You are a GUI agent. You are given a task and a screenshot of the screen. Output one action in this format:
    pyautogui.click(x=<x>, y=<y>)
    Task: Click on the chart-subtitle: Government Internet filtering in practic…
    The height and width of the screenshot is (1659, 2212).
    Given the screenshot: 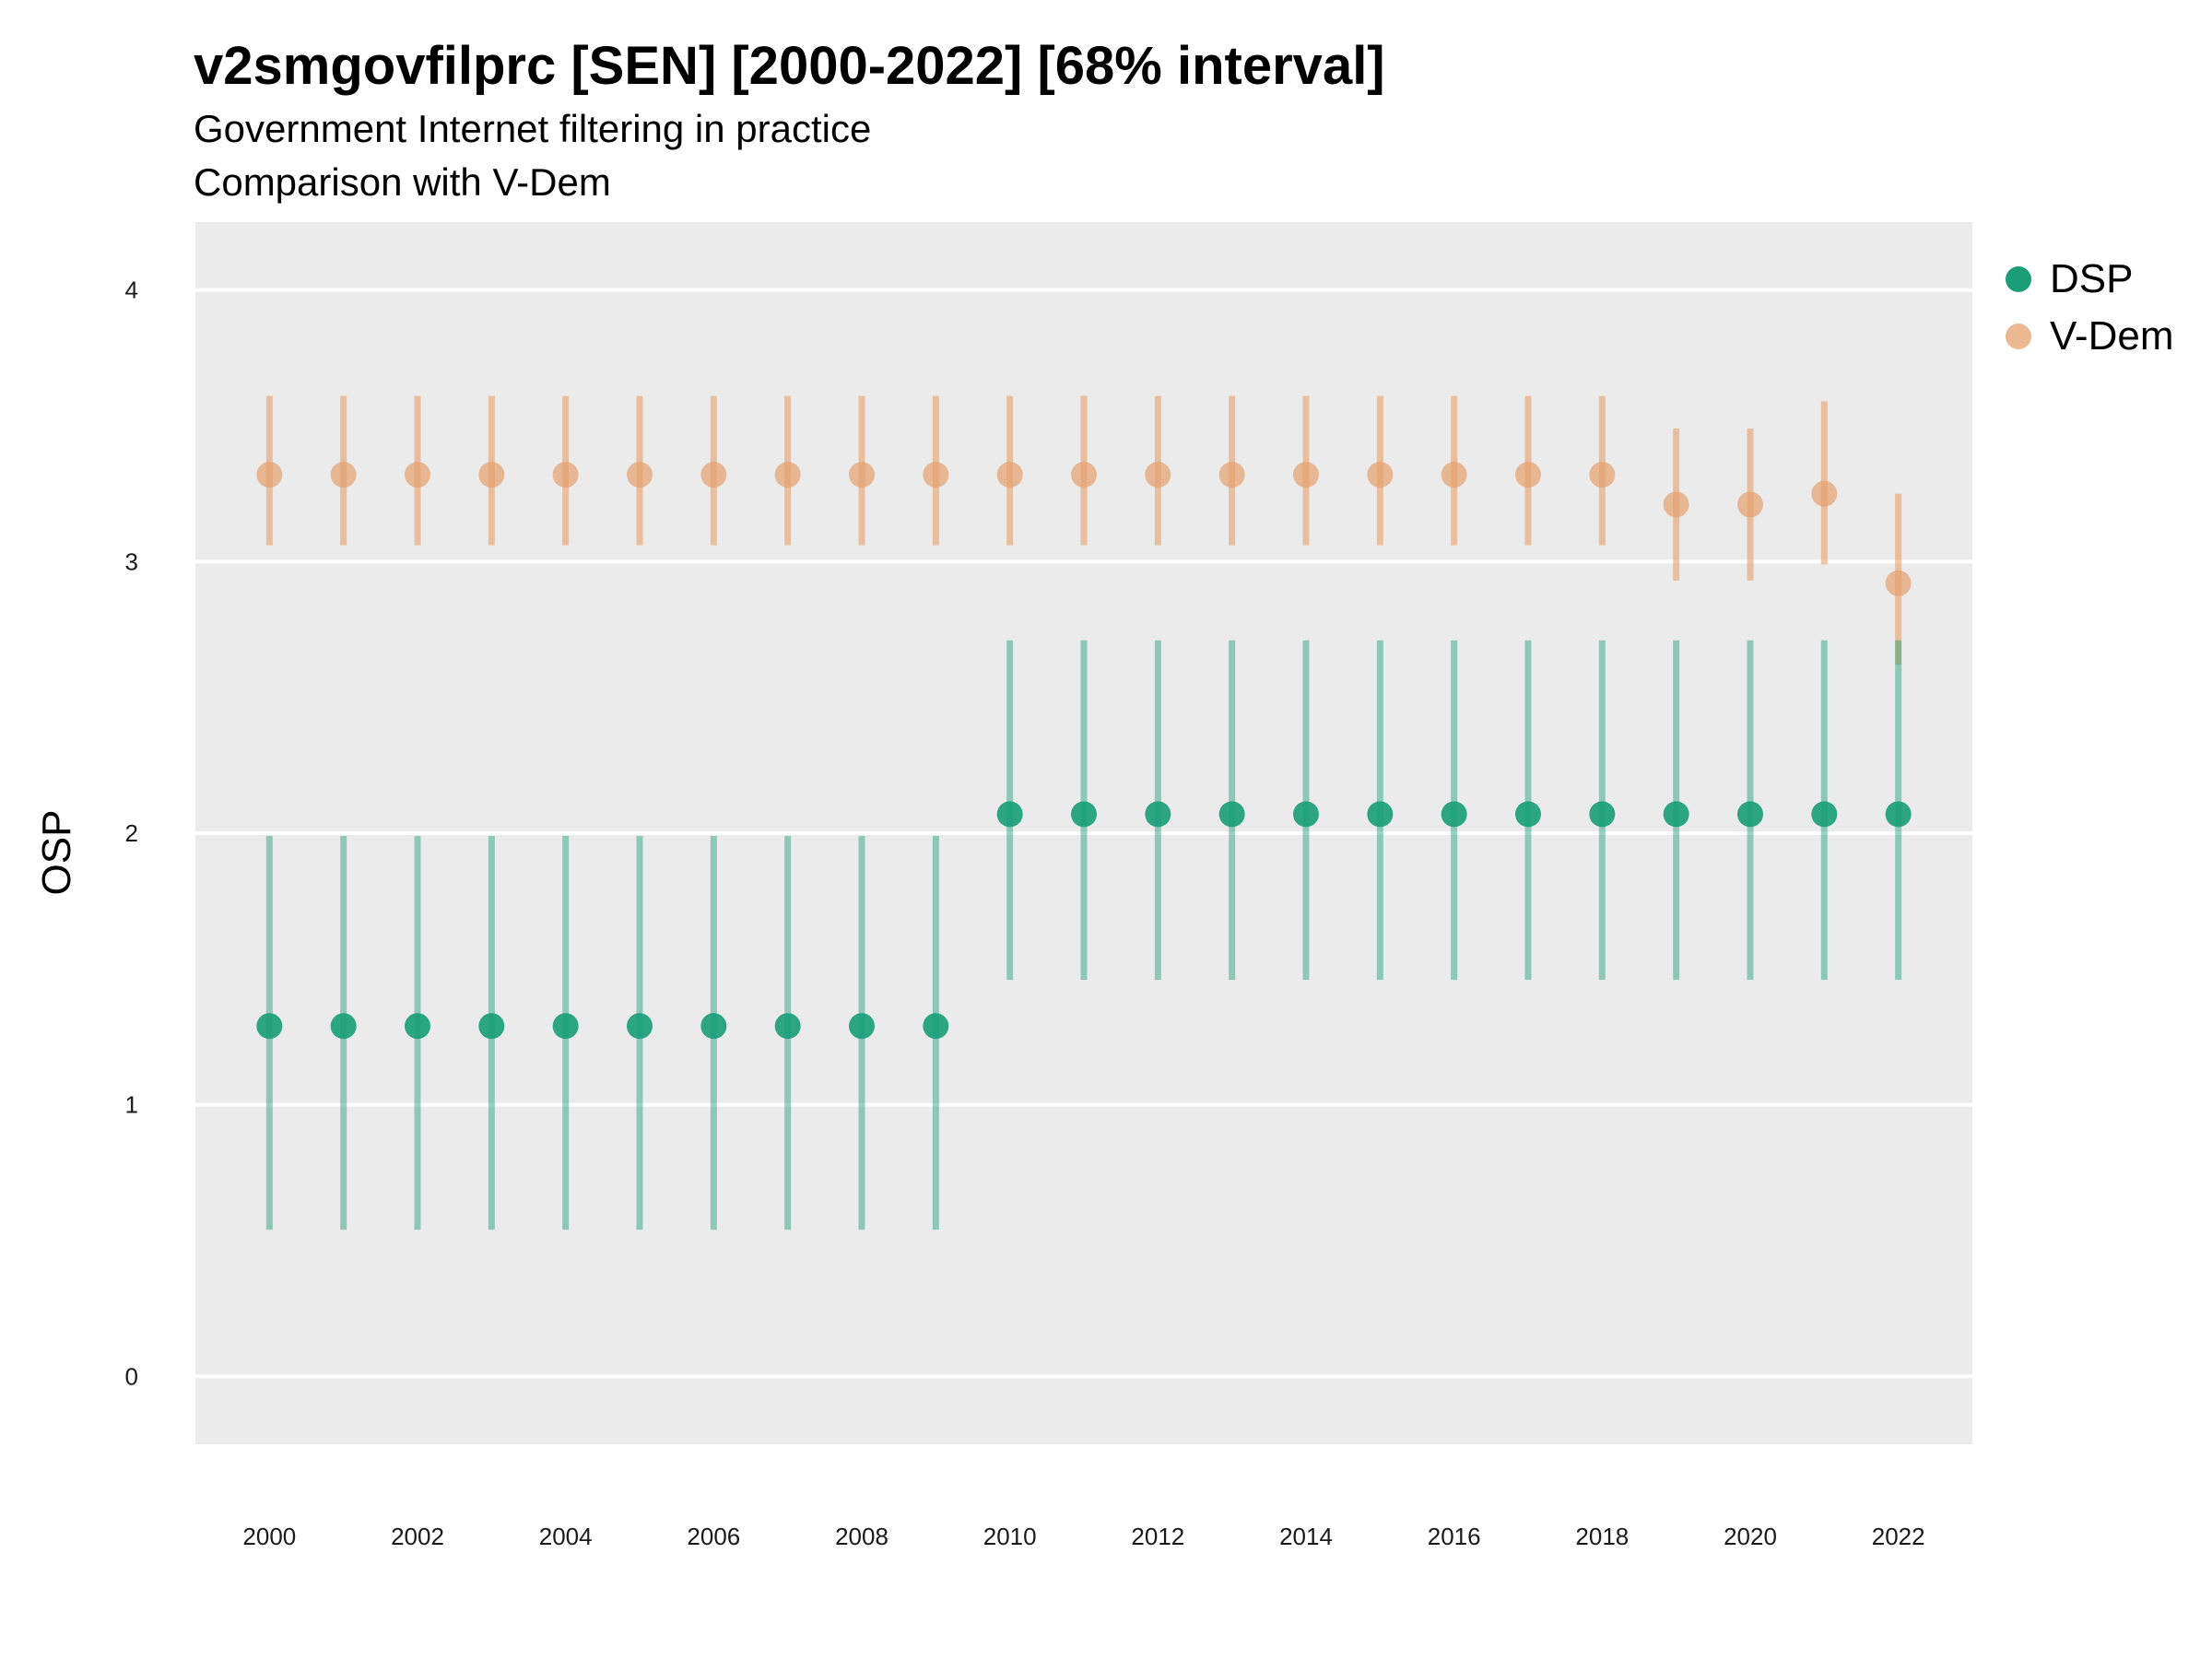 What is the action you would take?
    pyautogui.click(x=533, y=128)
    